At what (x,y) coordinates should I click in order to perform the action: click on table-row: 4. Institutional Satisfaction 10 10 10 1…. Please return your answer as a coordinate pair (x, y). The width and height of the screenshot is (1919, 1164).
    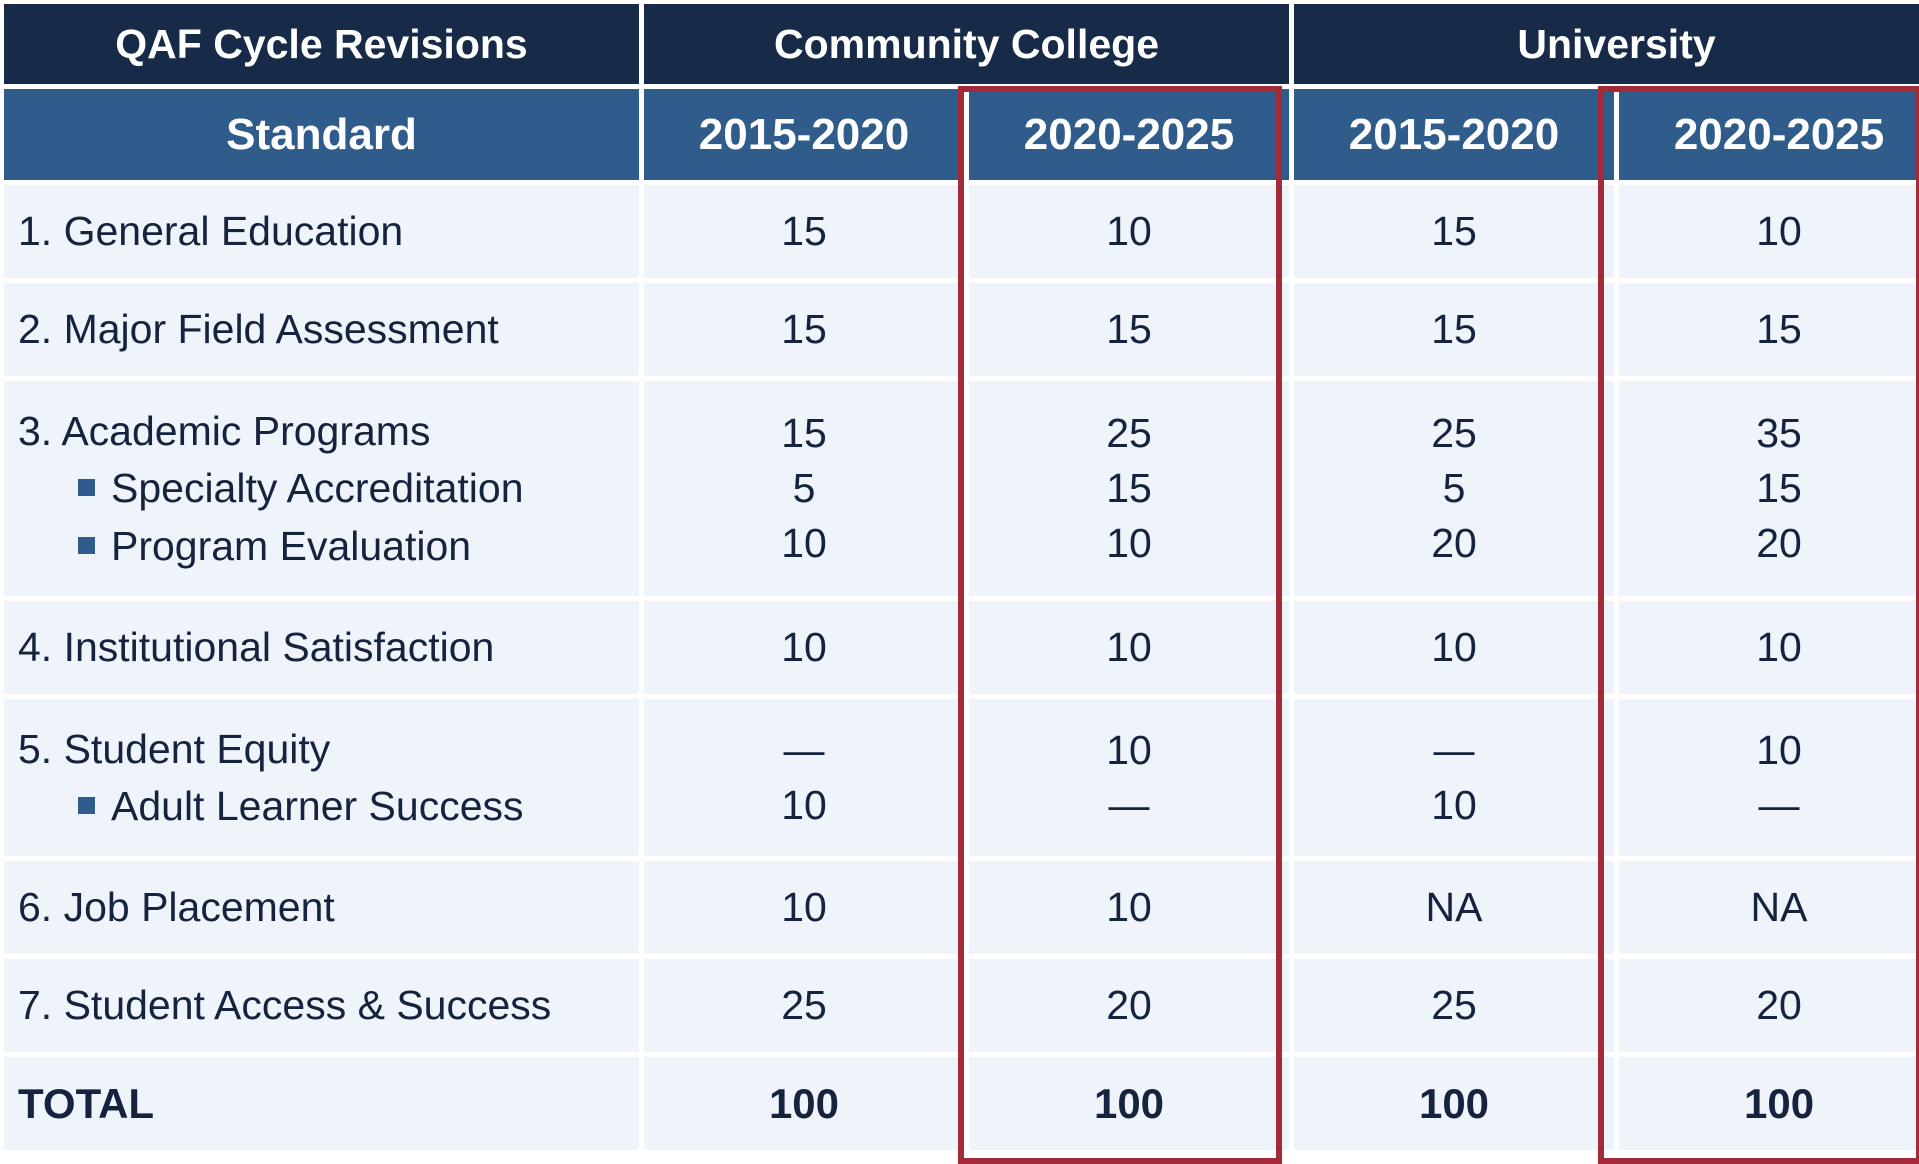
    Looking at the image, I should click on (961, 647).